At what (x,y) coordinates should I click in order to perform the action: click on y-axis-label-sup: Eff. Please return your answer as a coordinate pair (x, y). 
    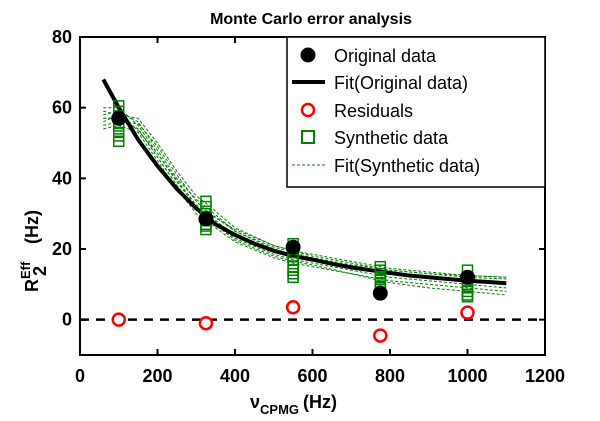
    Looking at the image, I should click on (25, 270).